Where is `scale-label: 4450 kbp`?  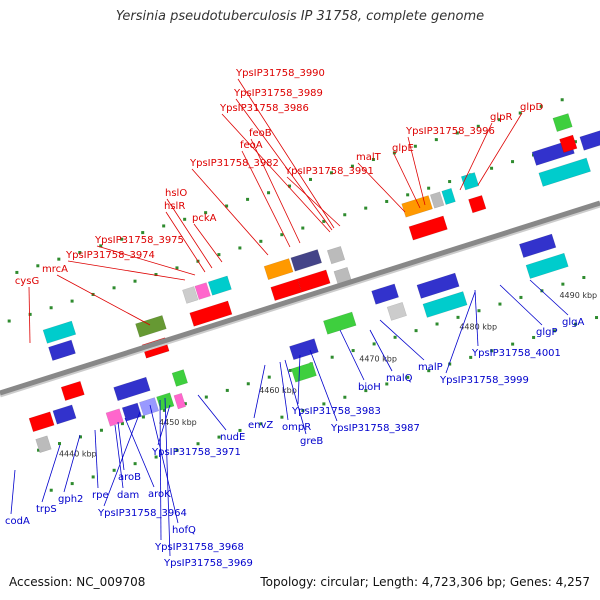
scale-label: 4450 kbp is located at coordinates (178, 422).